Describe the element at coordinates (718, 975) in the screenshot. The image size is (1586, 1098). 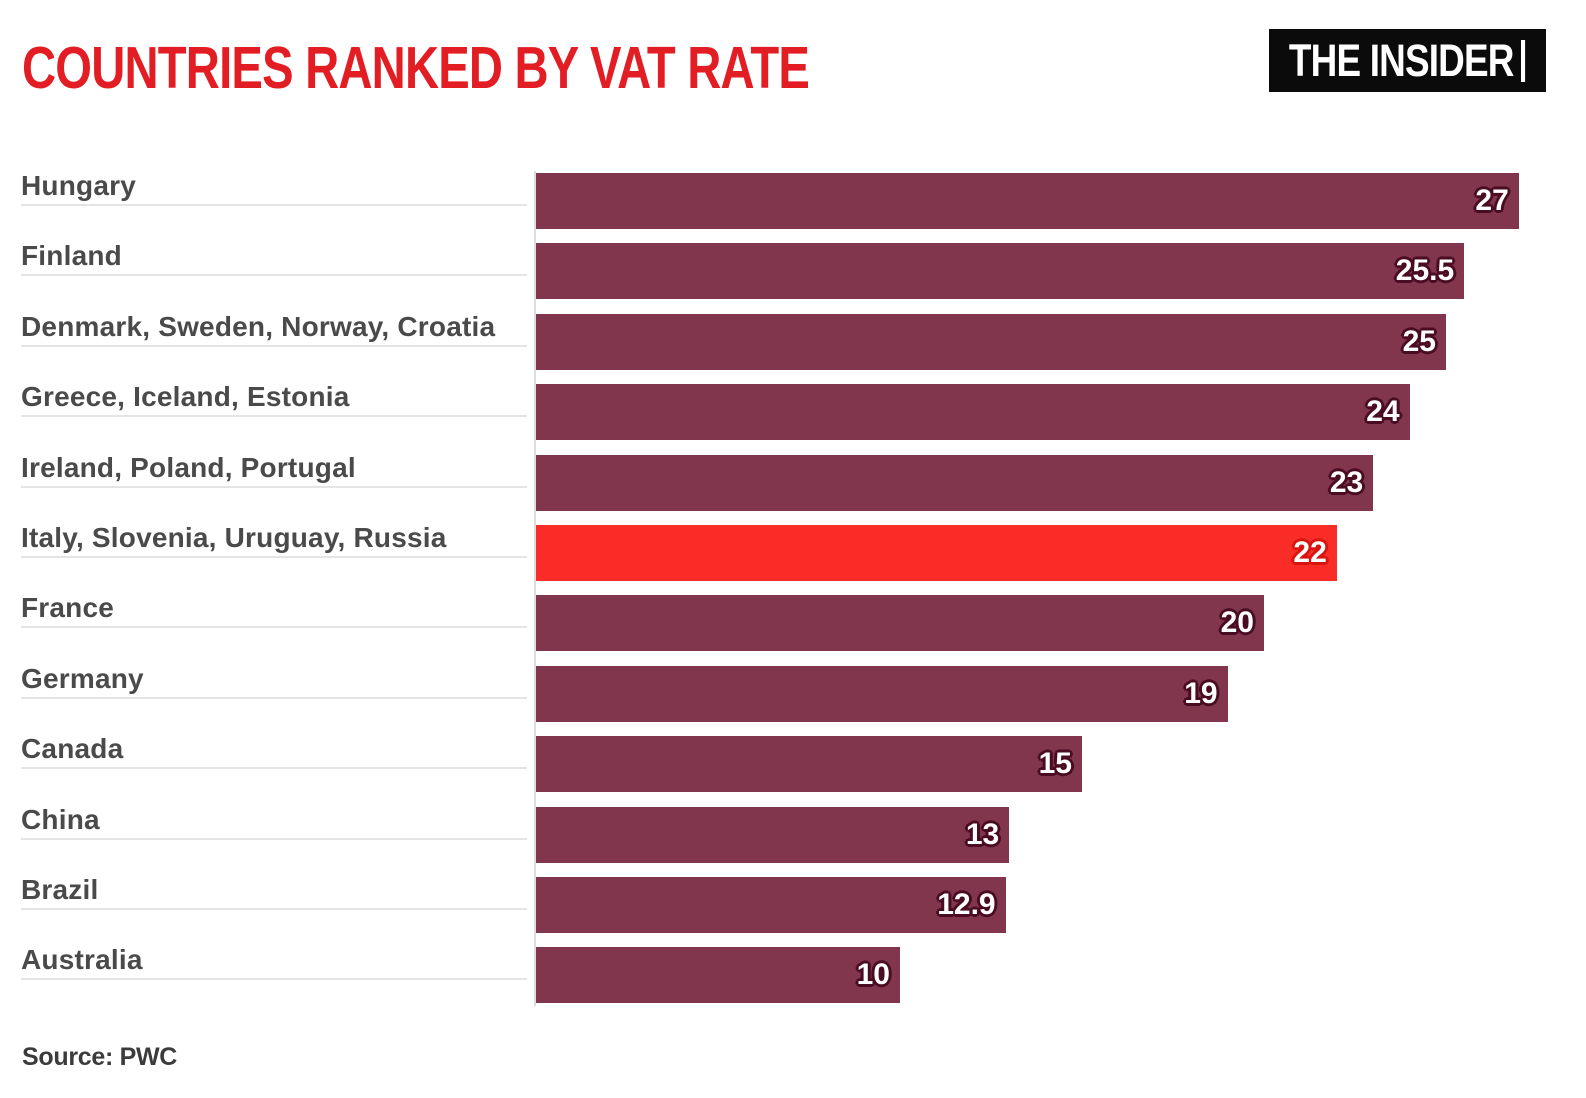
I see `bar: 10` at that location.